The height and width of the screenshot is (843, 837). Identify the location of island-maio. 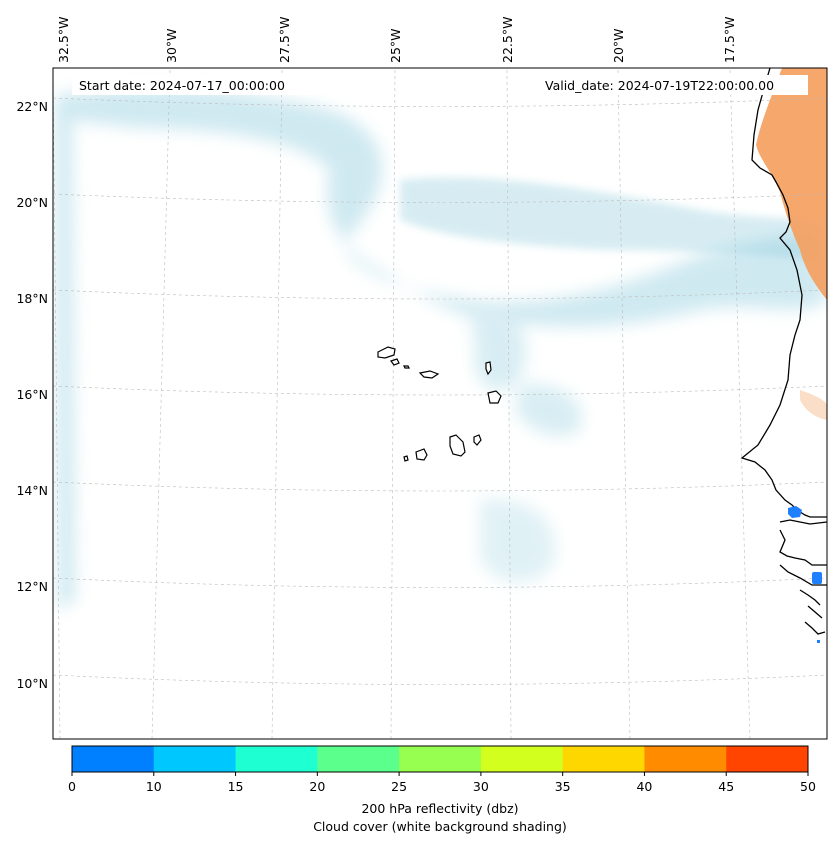
(477, 440).